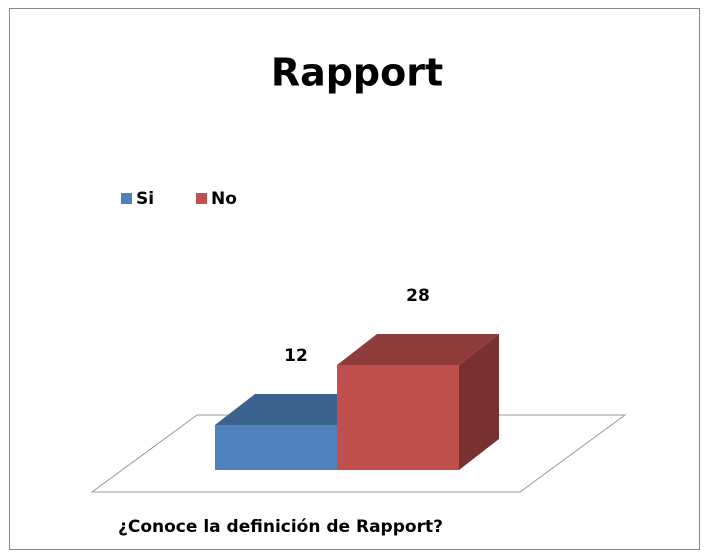 The height and width of the screenshot is (560, 710). I want to click on data-label: 12, so click(296, 356).